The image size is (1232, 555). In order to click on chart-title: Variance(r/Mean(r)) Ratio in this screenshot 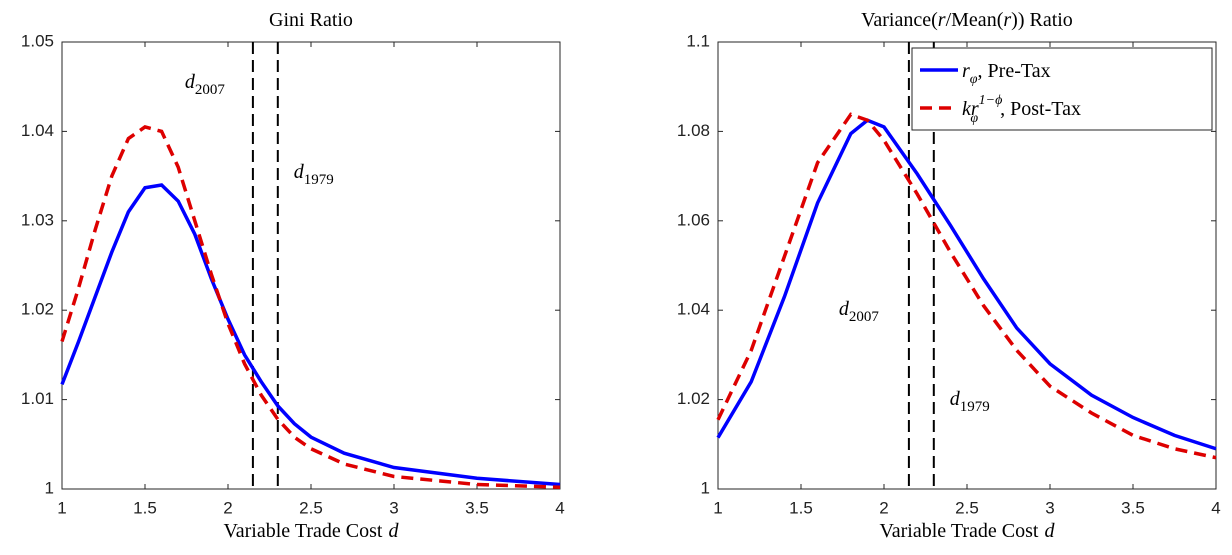, I will do `click(967, 20)`.